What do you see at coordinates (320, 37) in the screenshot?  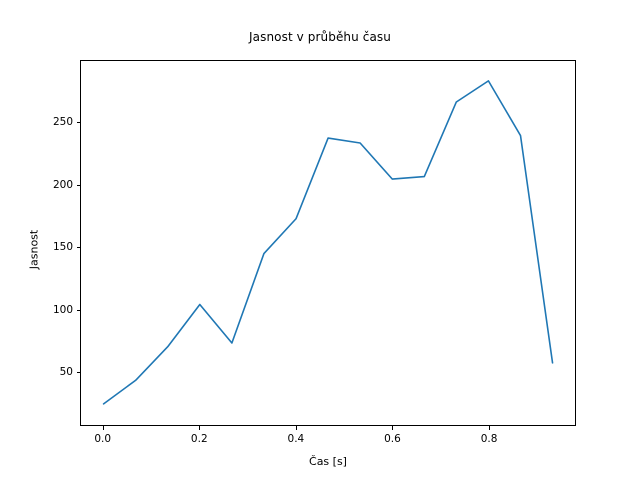 I see `chart-title: Jasnost v průběhu času` at bounding box center [320, 37].